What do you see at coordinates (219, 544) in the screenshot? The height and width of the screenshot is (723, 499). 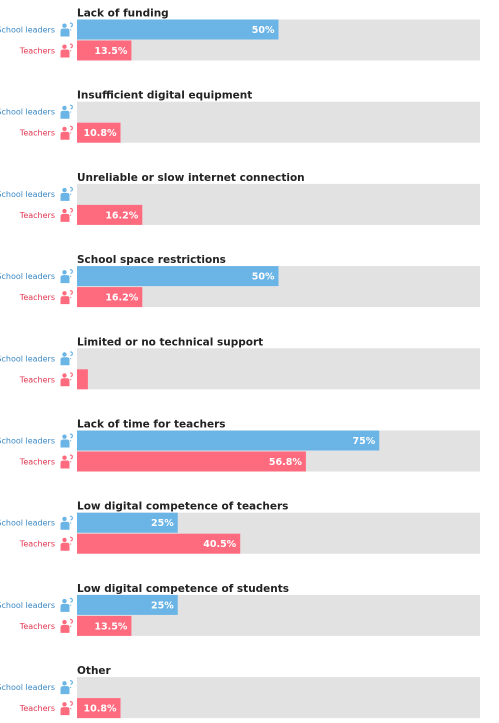 I see `data-label-teachers: 40.5%` at bounding box center [219, 544].